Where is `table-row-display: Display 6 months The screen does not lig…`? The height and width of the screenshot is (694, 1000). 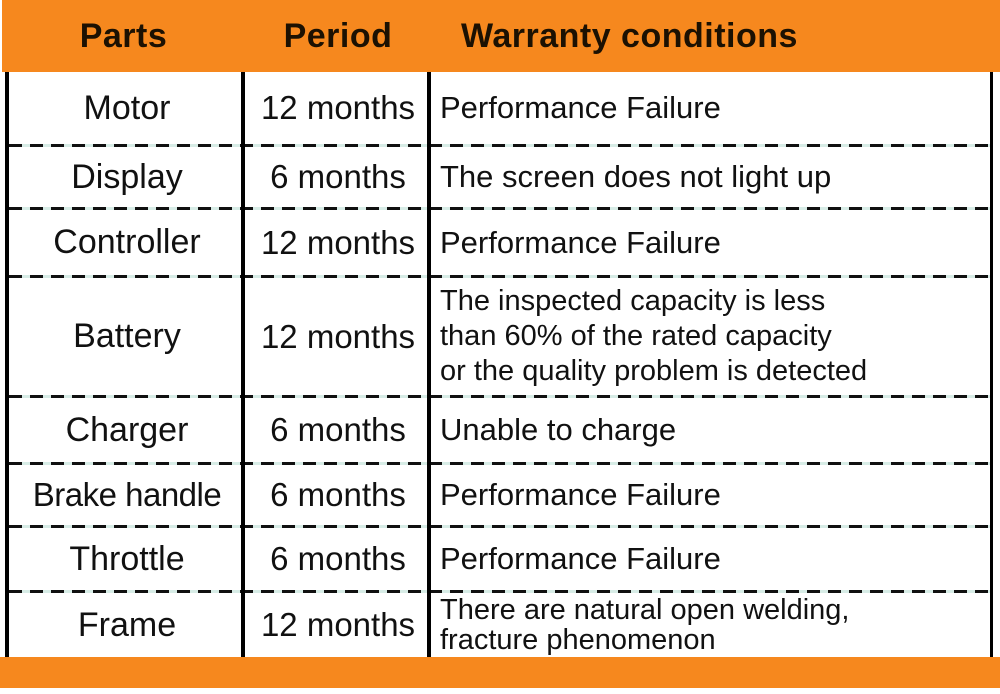
table-row-display: Display 6 months The screen does not lig… is located at coordinates (499, 177).